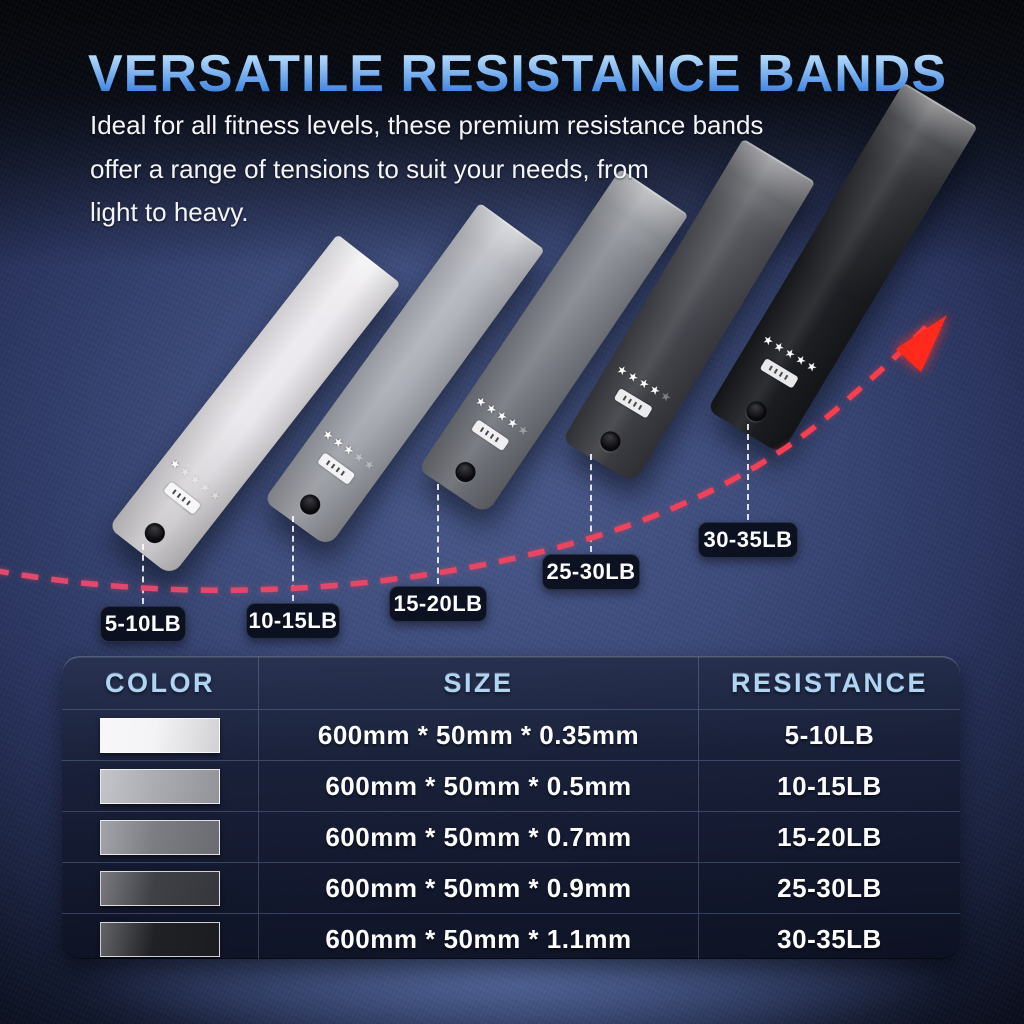 The image size is (1024, 1024). What do you see at coordinates (829, 786) in the screenshot?
I see `resistance-cell: 10-15LB` at bounding box center [829, 786].